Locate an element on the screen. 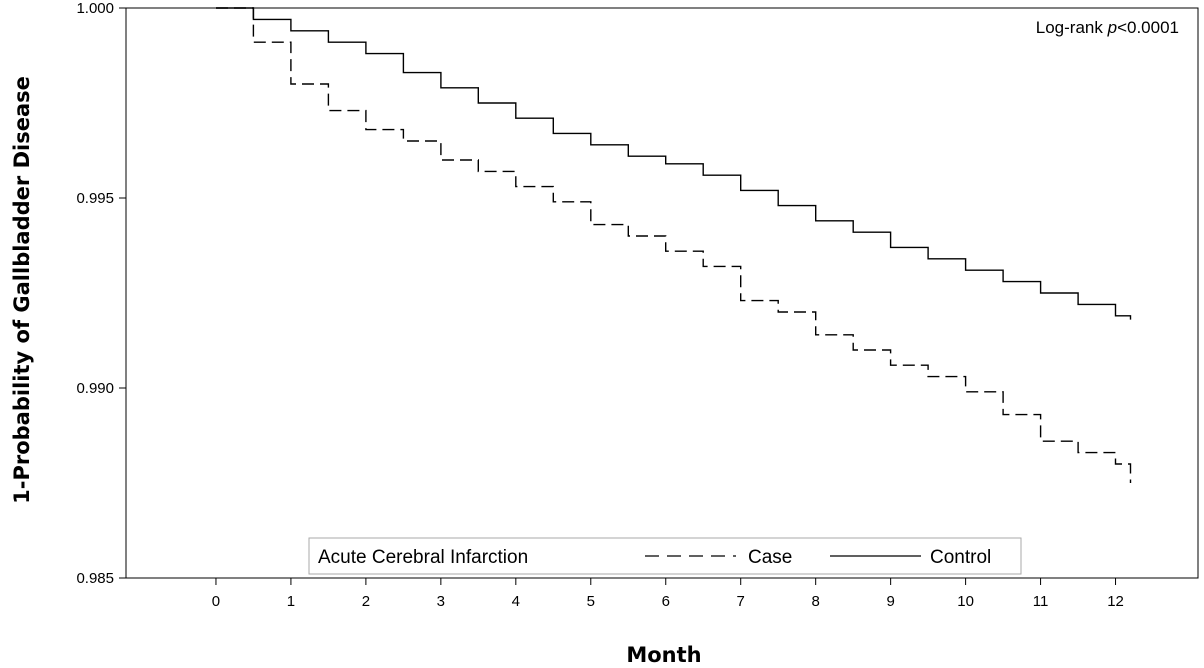 The image size is (1204, 668). x-tick-label: 12 is located at coordinates (1115, 601).